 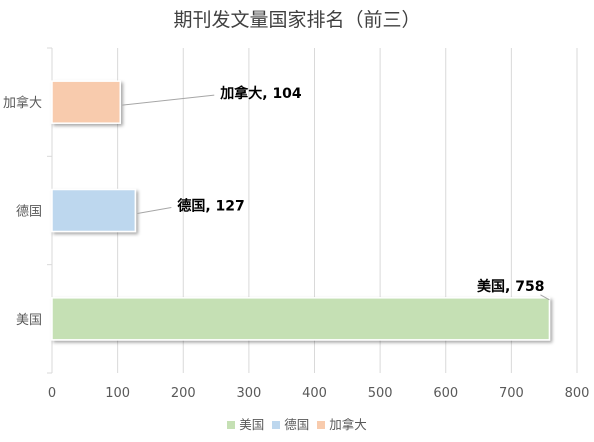 What do you see at coordinates (445, 393) in the screenshot?
I see `x-tick-label: 600` at bounding box center [445, 393].